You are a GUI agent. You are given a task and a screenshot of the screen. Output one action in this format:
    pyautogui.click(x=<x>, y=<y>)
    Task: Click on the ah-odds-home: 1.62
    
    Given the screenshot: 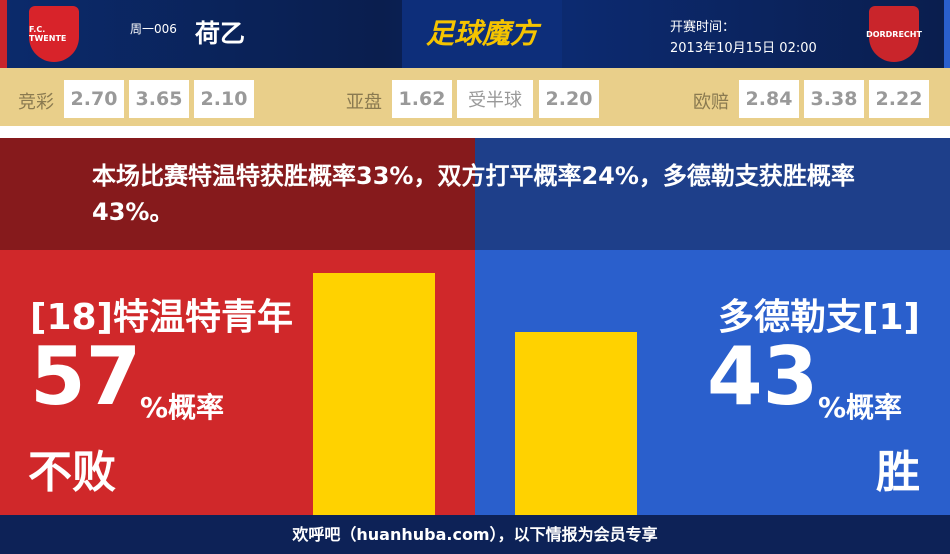 What is the action you would take?
    pyautogui.click(x=422, y=99)
    